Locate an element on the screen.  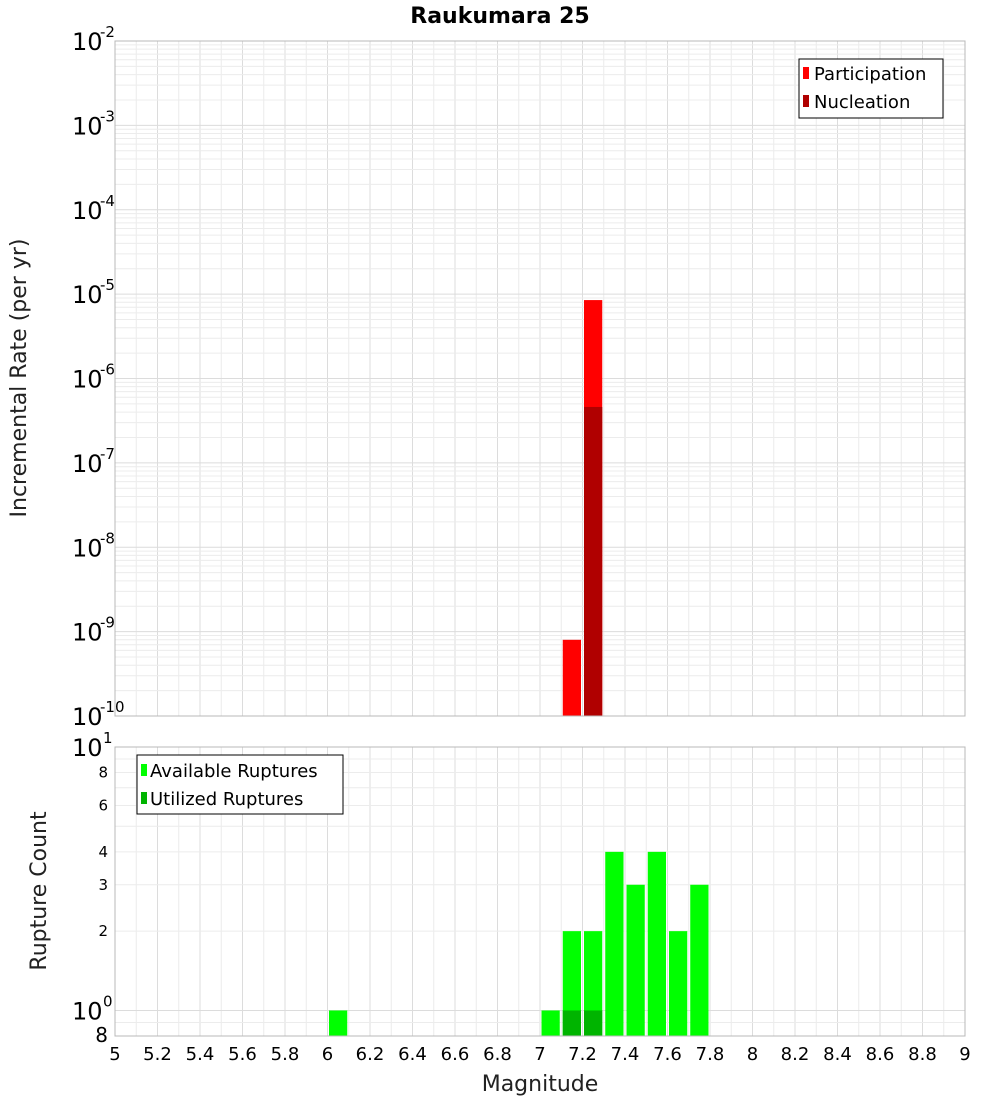
participation-legend-swatch is located at coordinates (806, 73).